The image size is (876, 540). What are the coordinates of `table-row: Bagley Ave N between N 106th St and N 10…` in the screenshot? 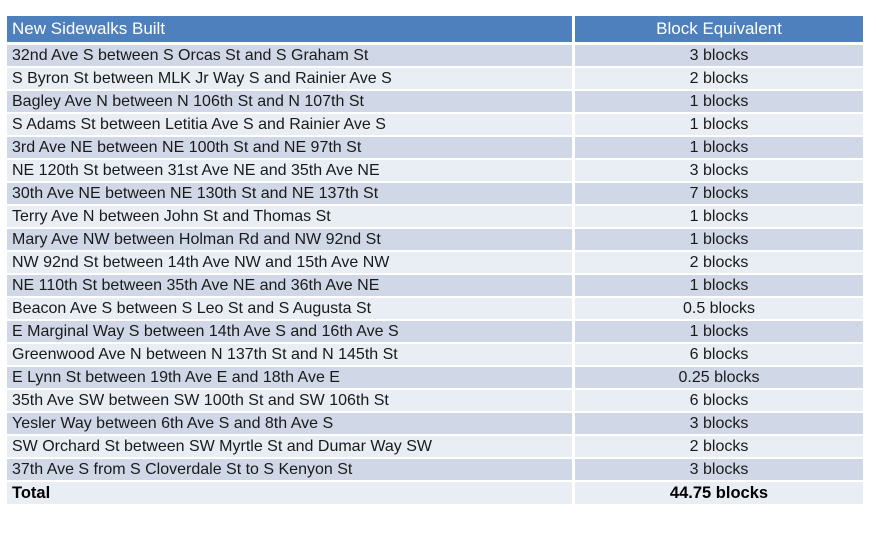 It's located at (435, 101).